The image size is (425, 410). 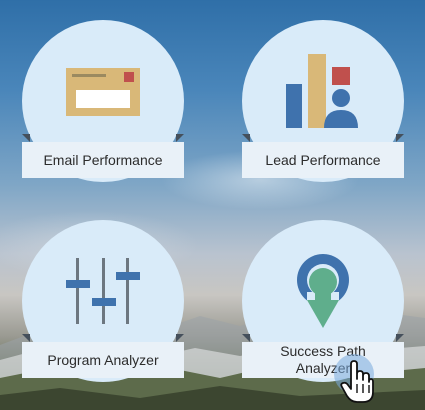 What do you see at coordinates (323, 360) in the screenshot?
I see `tile-label: Success Path Analyzer` at bounding box center [323, 360].